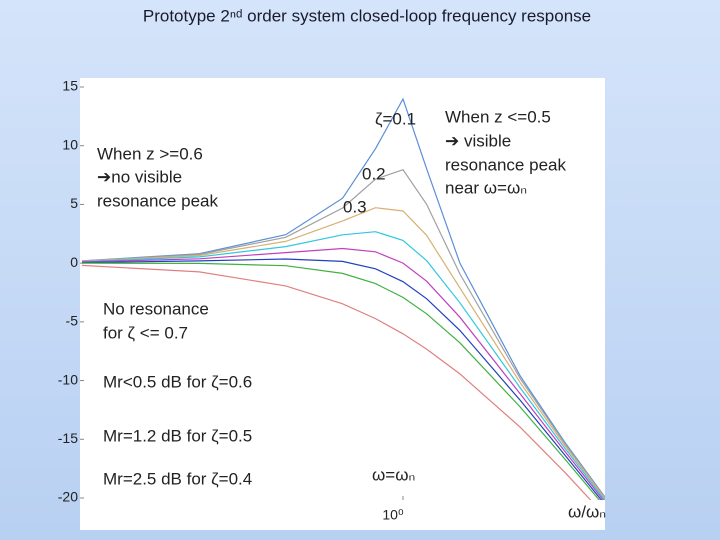 This screenshot has height=540, width=720. What do you see at coordinates (393, 474) in the screenshot?
I see `annotation: ω=ωₙ` at bounding box center [393, 474].